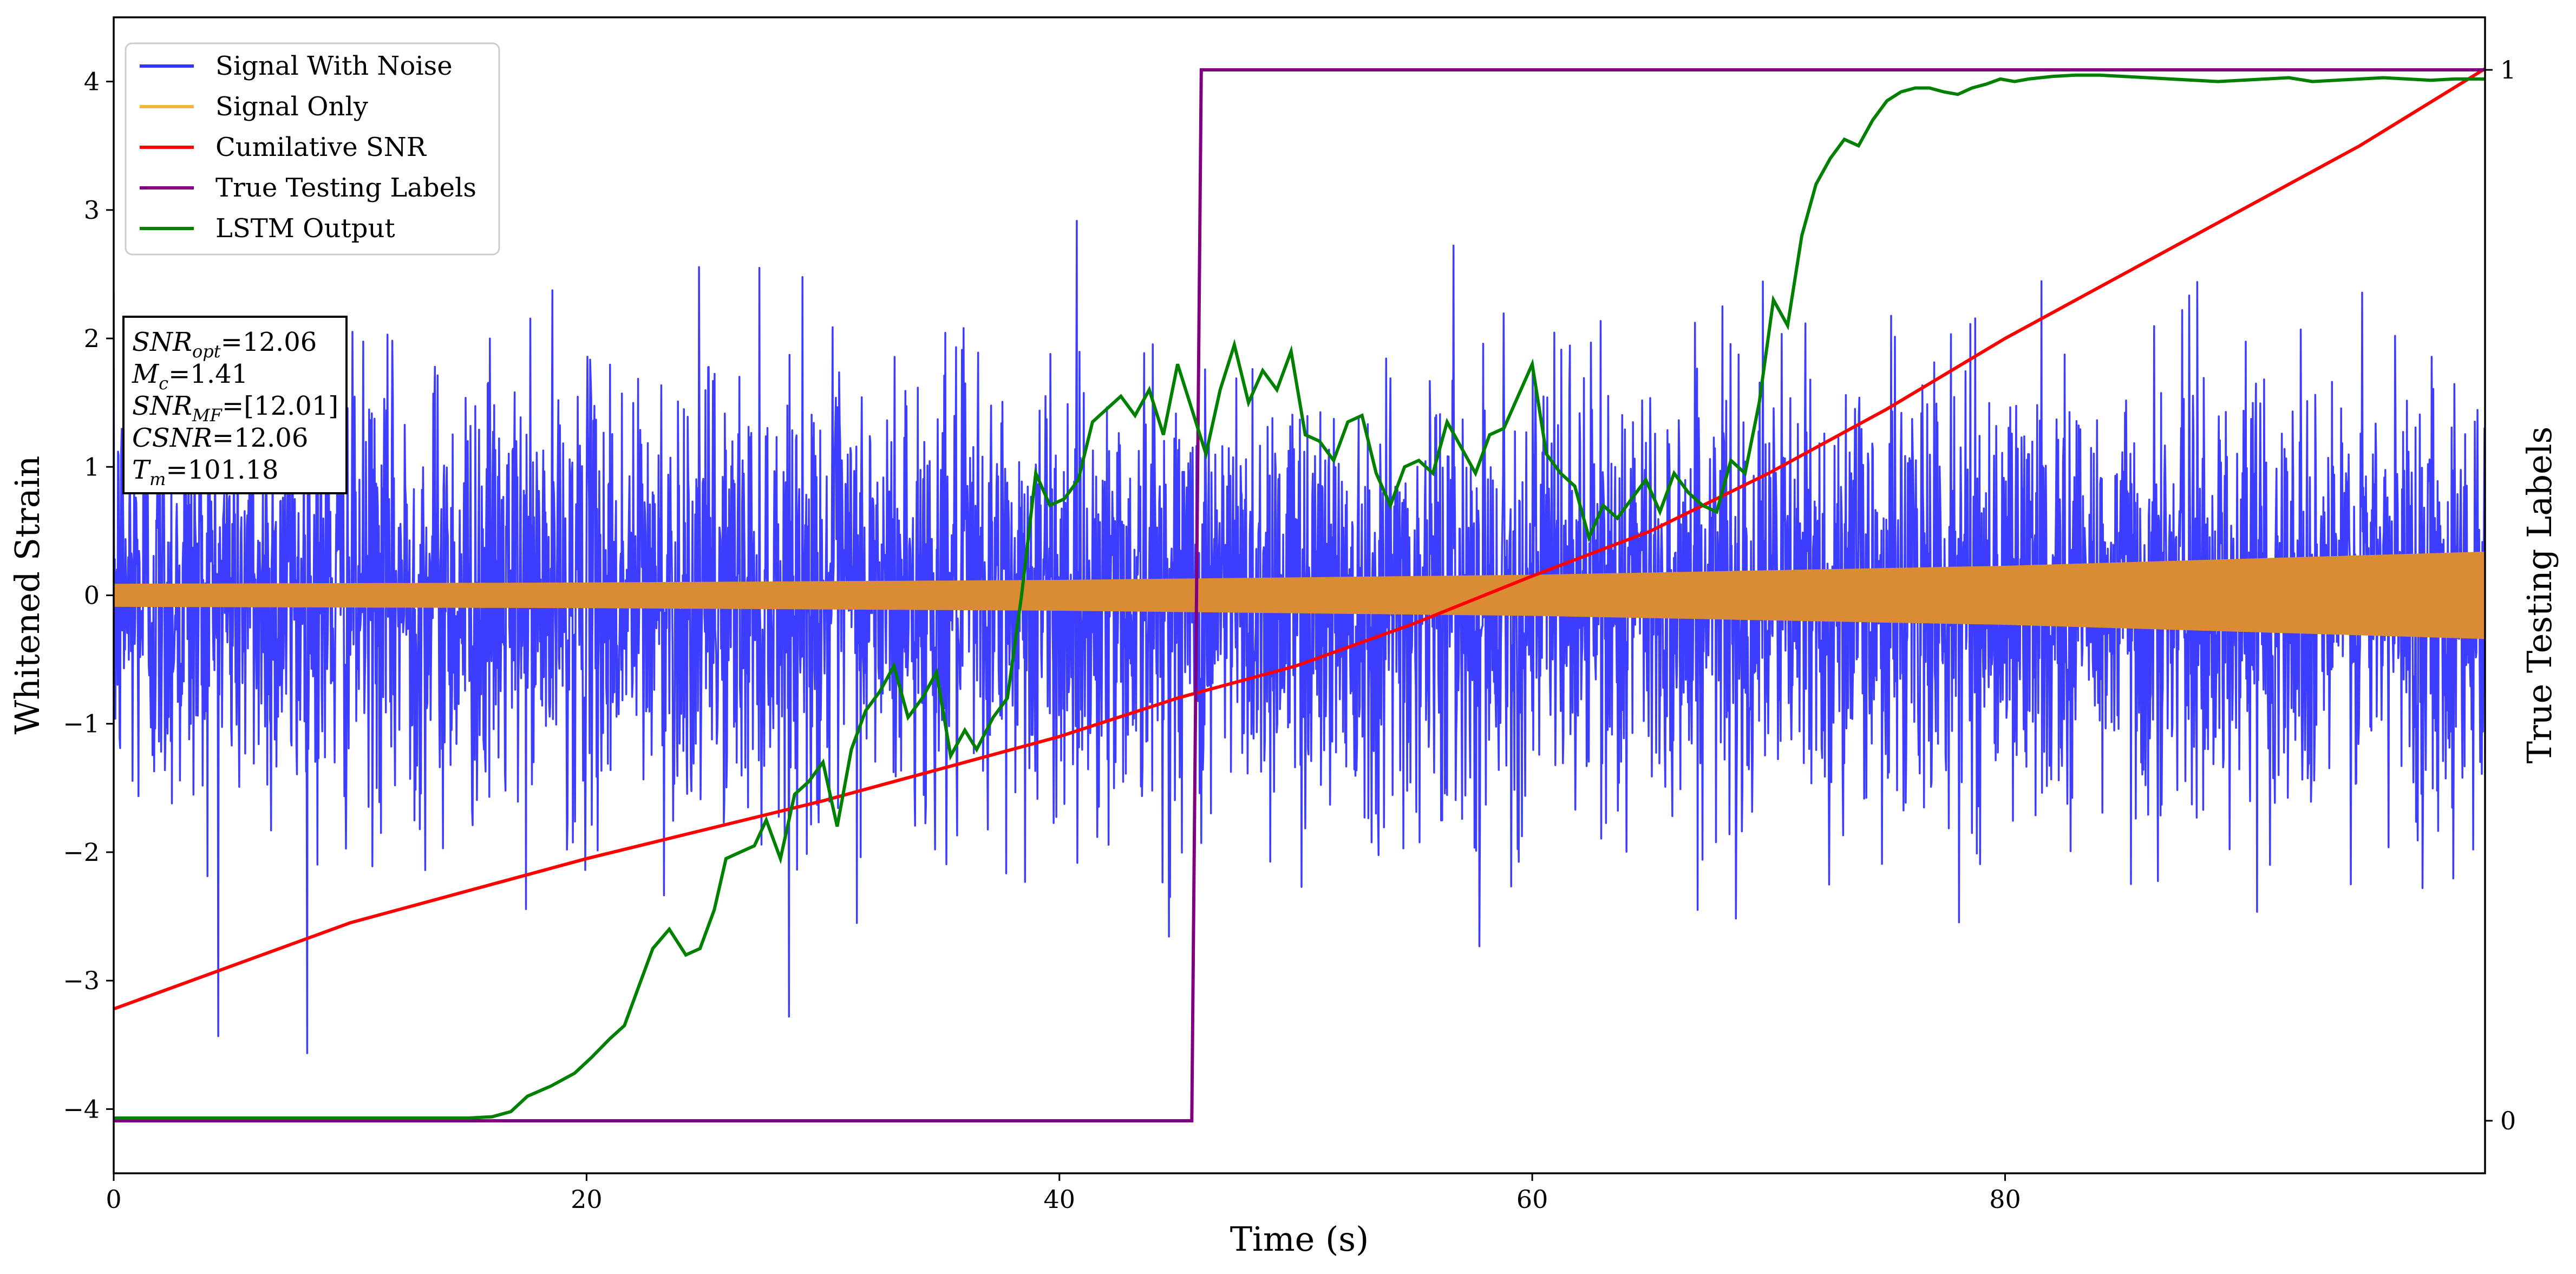 Image resolution: width=2576 pixels, height=1274 pixels. I want to click on y-tick-label: −2, so click(82, 852).